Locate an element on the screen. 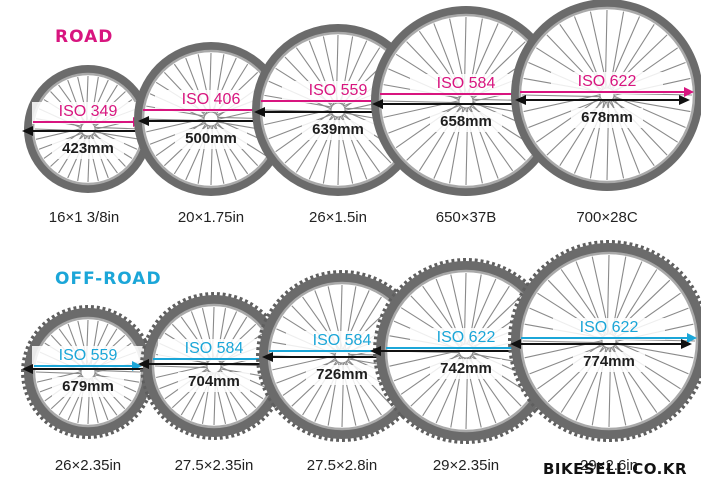 The image size is (701, 485). offroad-section-title: OFF-ROAD is located at coordinates (108, 279).